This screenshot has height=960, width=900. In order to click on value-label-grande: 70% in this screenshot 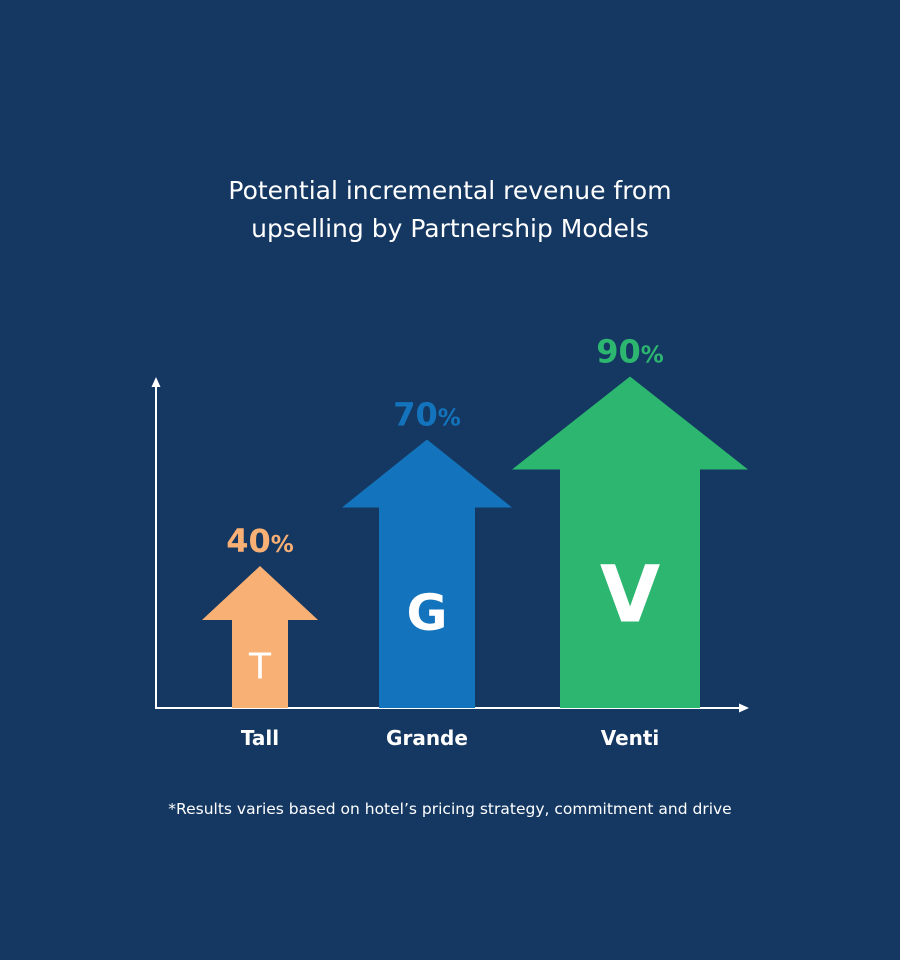, I will do `click(427, 415)`.